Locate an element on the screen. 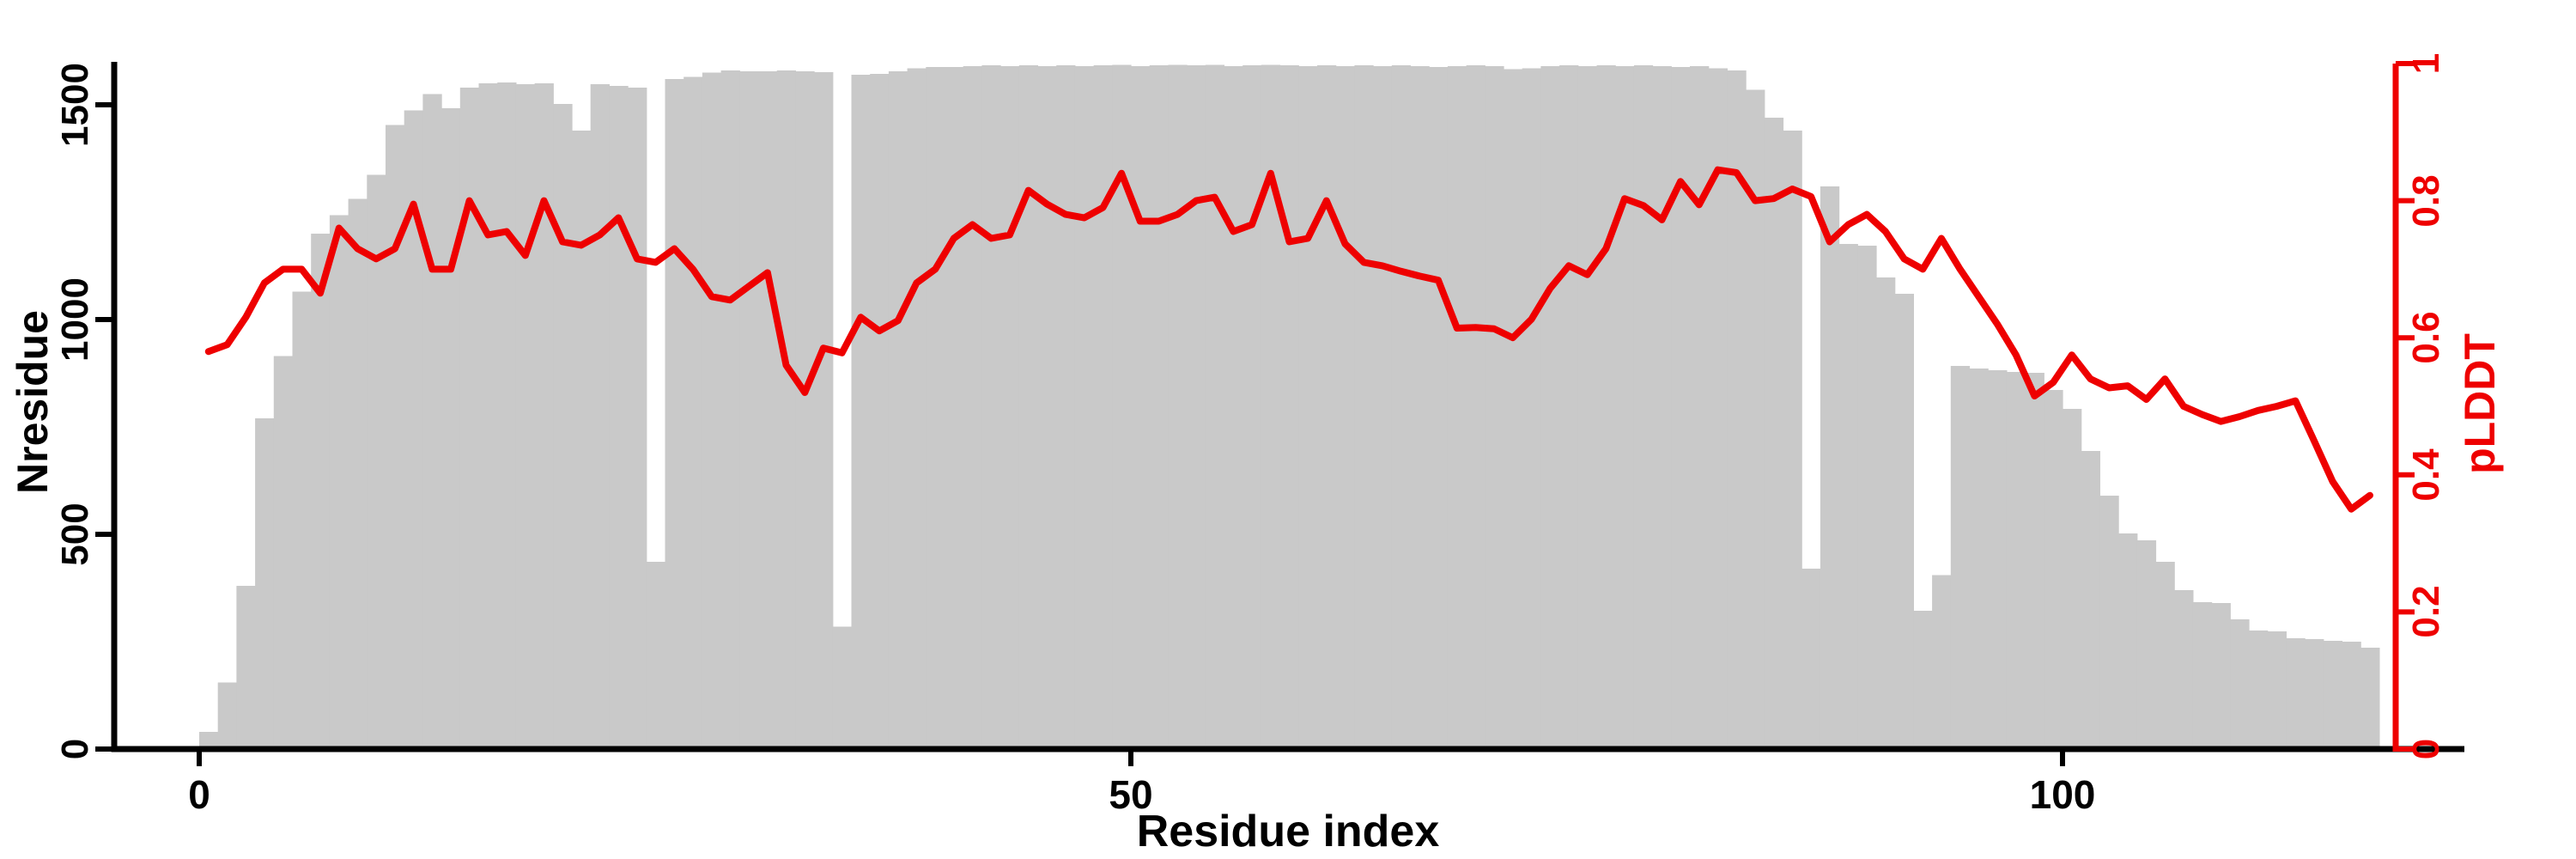 This screenshot has width=2576, height=859. x-axis-title: Residue index is located at coordinates (1288, 832).